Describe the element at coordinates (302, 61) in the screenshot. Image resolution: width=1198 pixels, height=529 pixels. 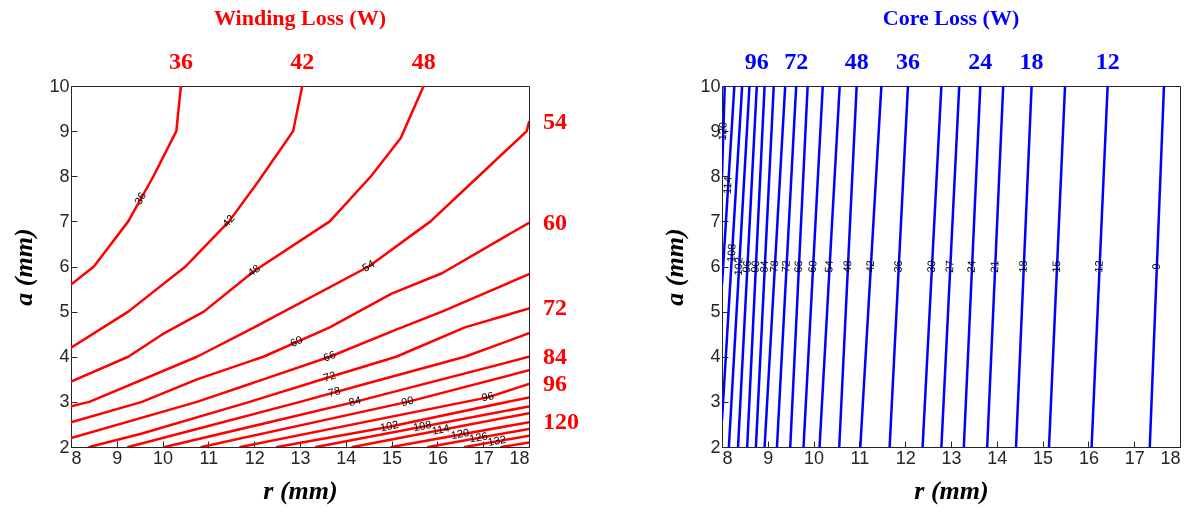
I see `annotation: 42` at that location.